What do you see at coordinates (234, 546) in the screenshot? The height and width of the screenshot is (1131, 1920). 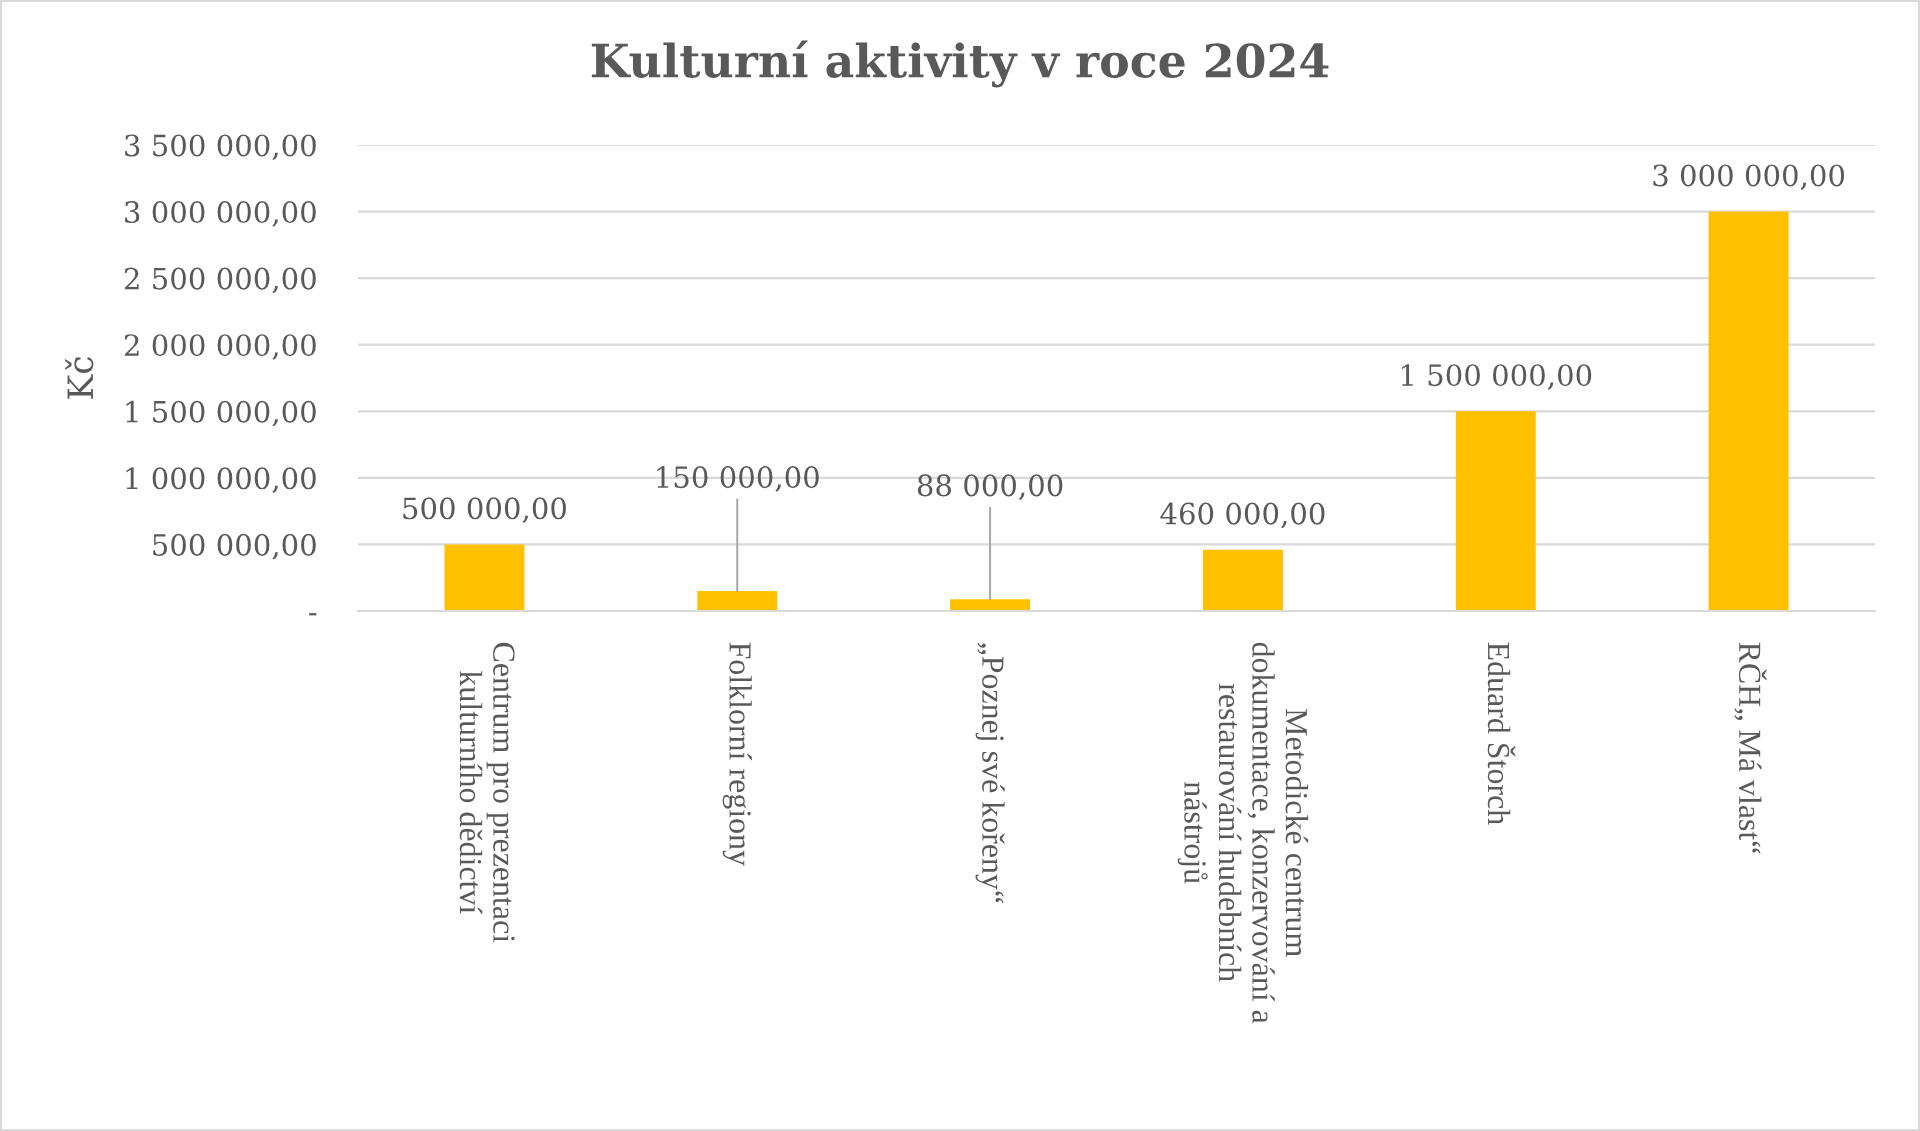 I see `y-tick-label: 500 000,00` at bounding box center [234, 546].